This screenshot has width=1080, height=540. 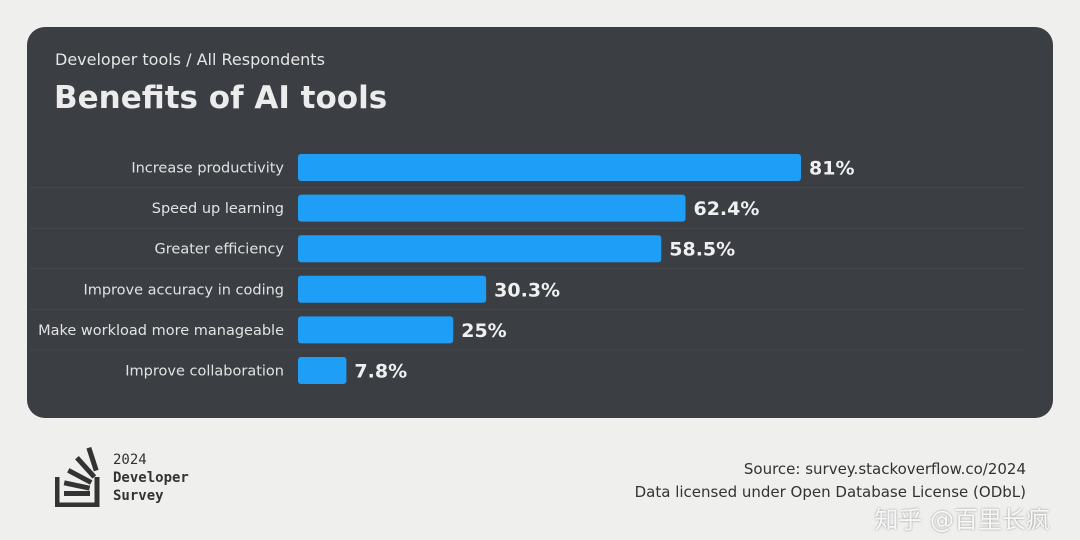 What do you see at coordinates (831, 169) in the screenshot?
I see `value-label: 81%` at bounding box center [831, 169].